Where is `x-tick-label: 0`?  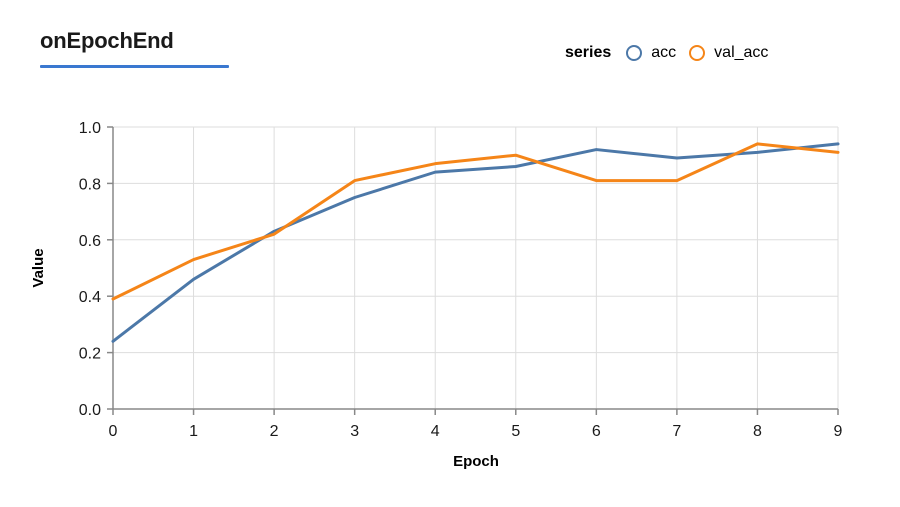
x-tick-label: 0 is located at coordinates (113, 431).